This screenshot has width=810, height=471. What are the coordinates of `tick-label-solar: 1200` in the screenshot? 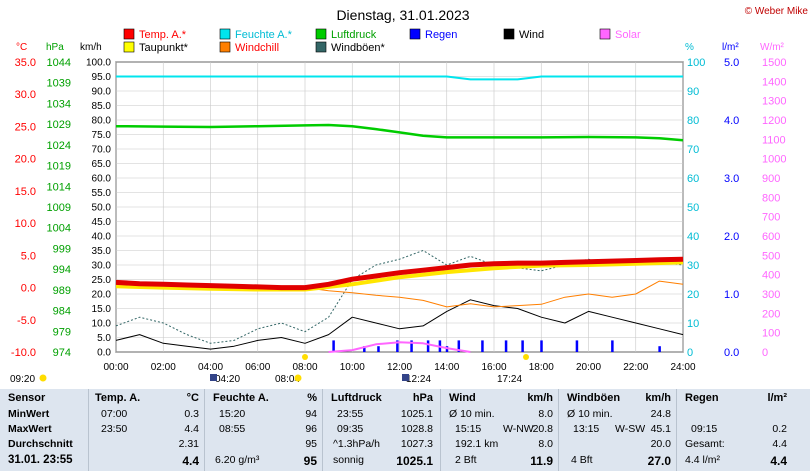 It's located at (774, 121).